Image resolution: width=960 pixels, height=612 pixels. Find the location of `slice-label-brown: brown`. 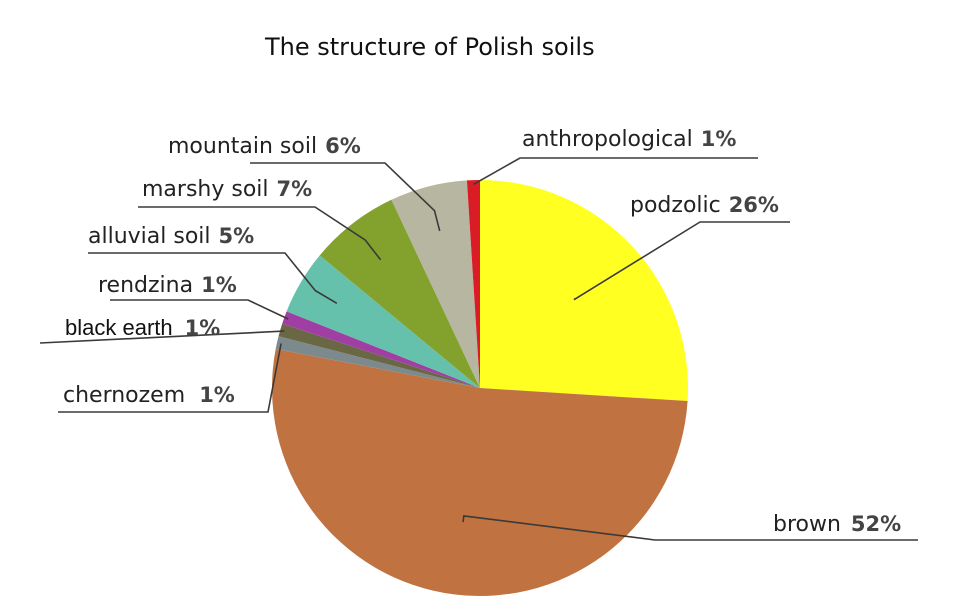

slice-label-brown: brown is located at coordinates (807, 524).